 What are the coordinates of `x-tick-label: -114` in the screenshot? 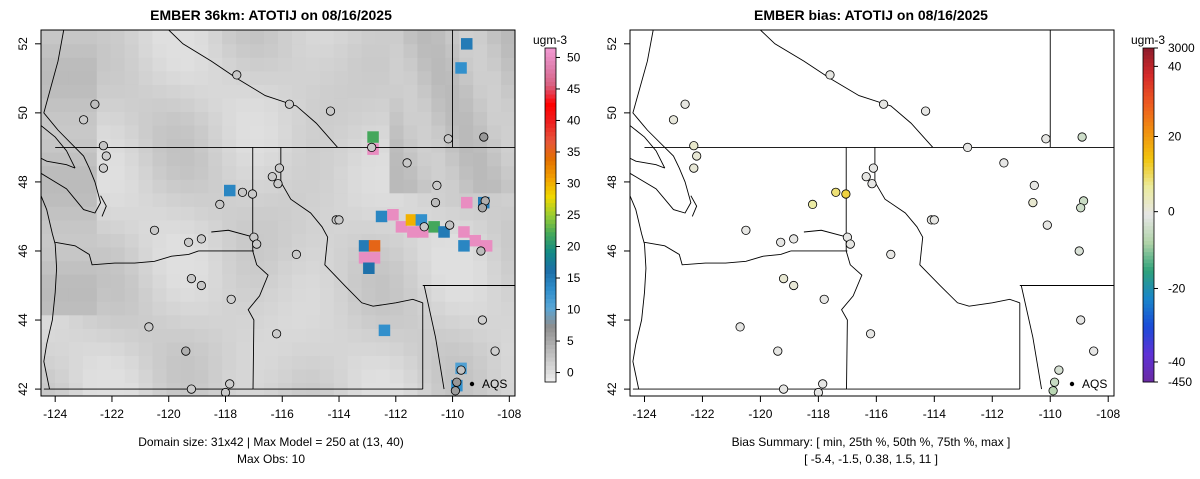 It's located at (338, 414).